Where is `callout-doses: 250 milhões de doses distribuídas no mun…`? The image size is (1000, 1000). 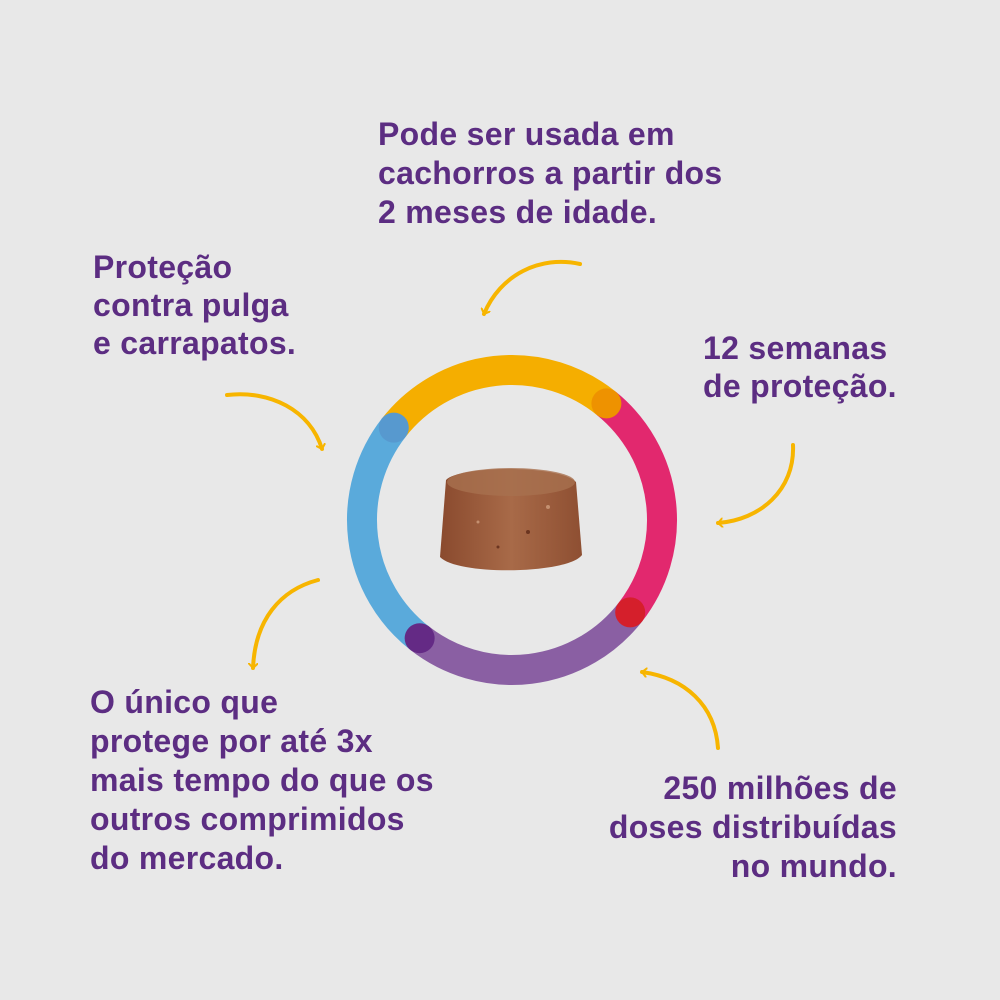
callout-doses: 250 milhões de doses distribuídas no mun… is located at coordinates (753, 827).